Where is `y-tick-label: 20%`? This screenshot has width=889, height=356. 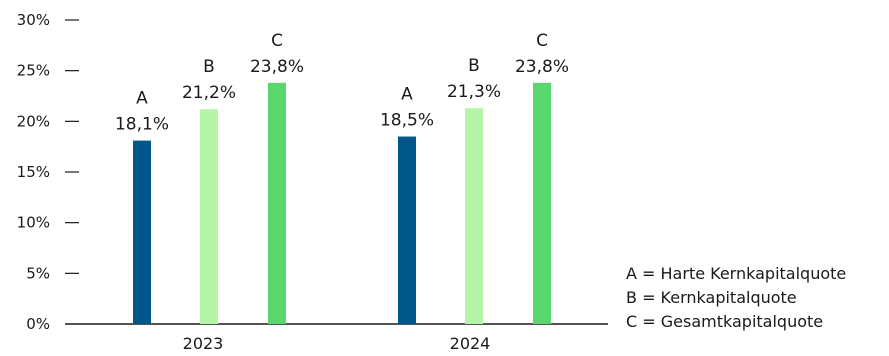
y-tick-label: 20% is located at coordinates (33, 121).